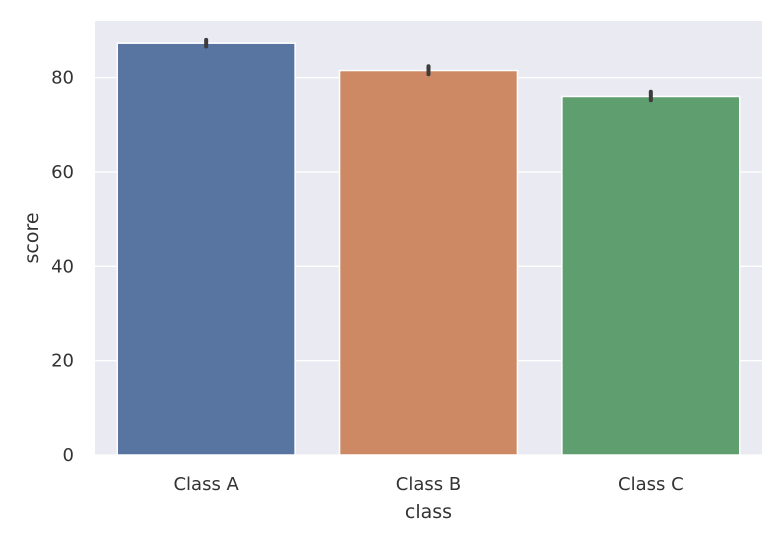 The height and width of the screenshot is (548, 784). I want to click on y-tick-label: 80, so click(62, 78).